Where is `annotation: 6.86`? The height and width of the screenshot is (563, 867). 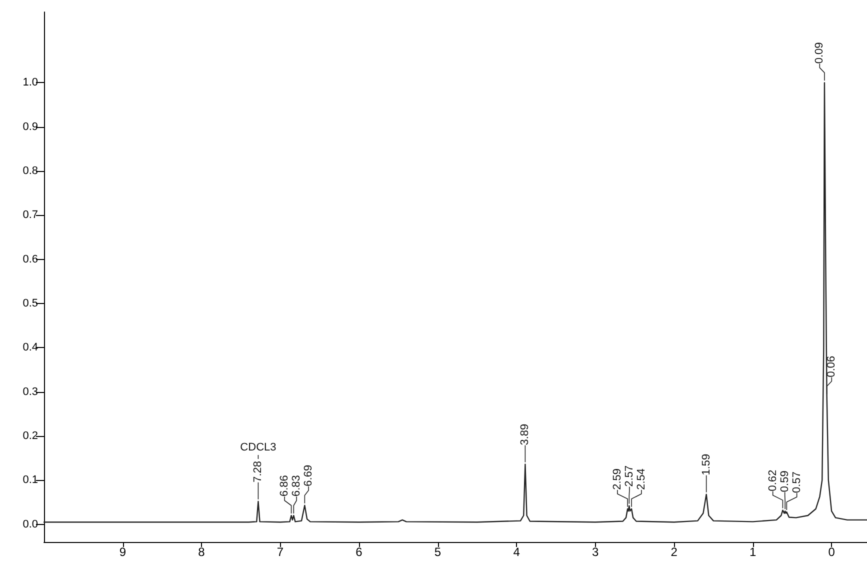 annotation: 6.86 is located at coordinates (284, 485).